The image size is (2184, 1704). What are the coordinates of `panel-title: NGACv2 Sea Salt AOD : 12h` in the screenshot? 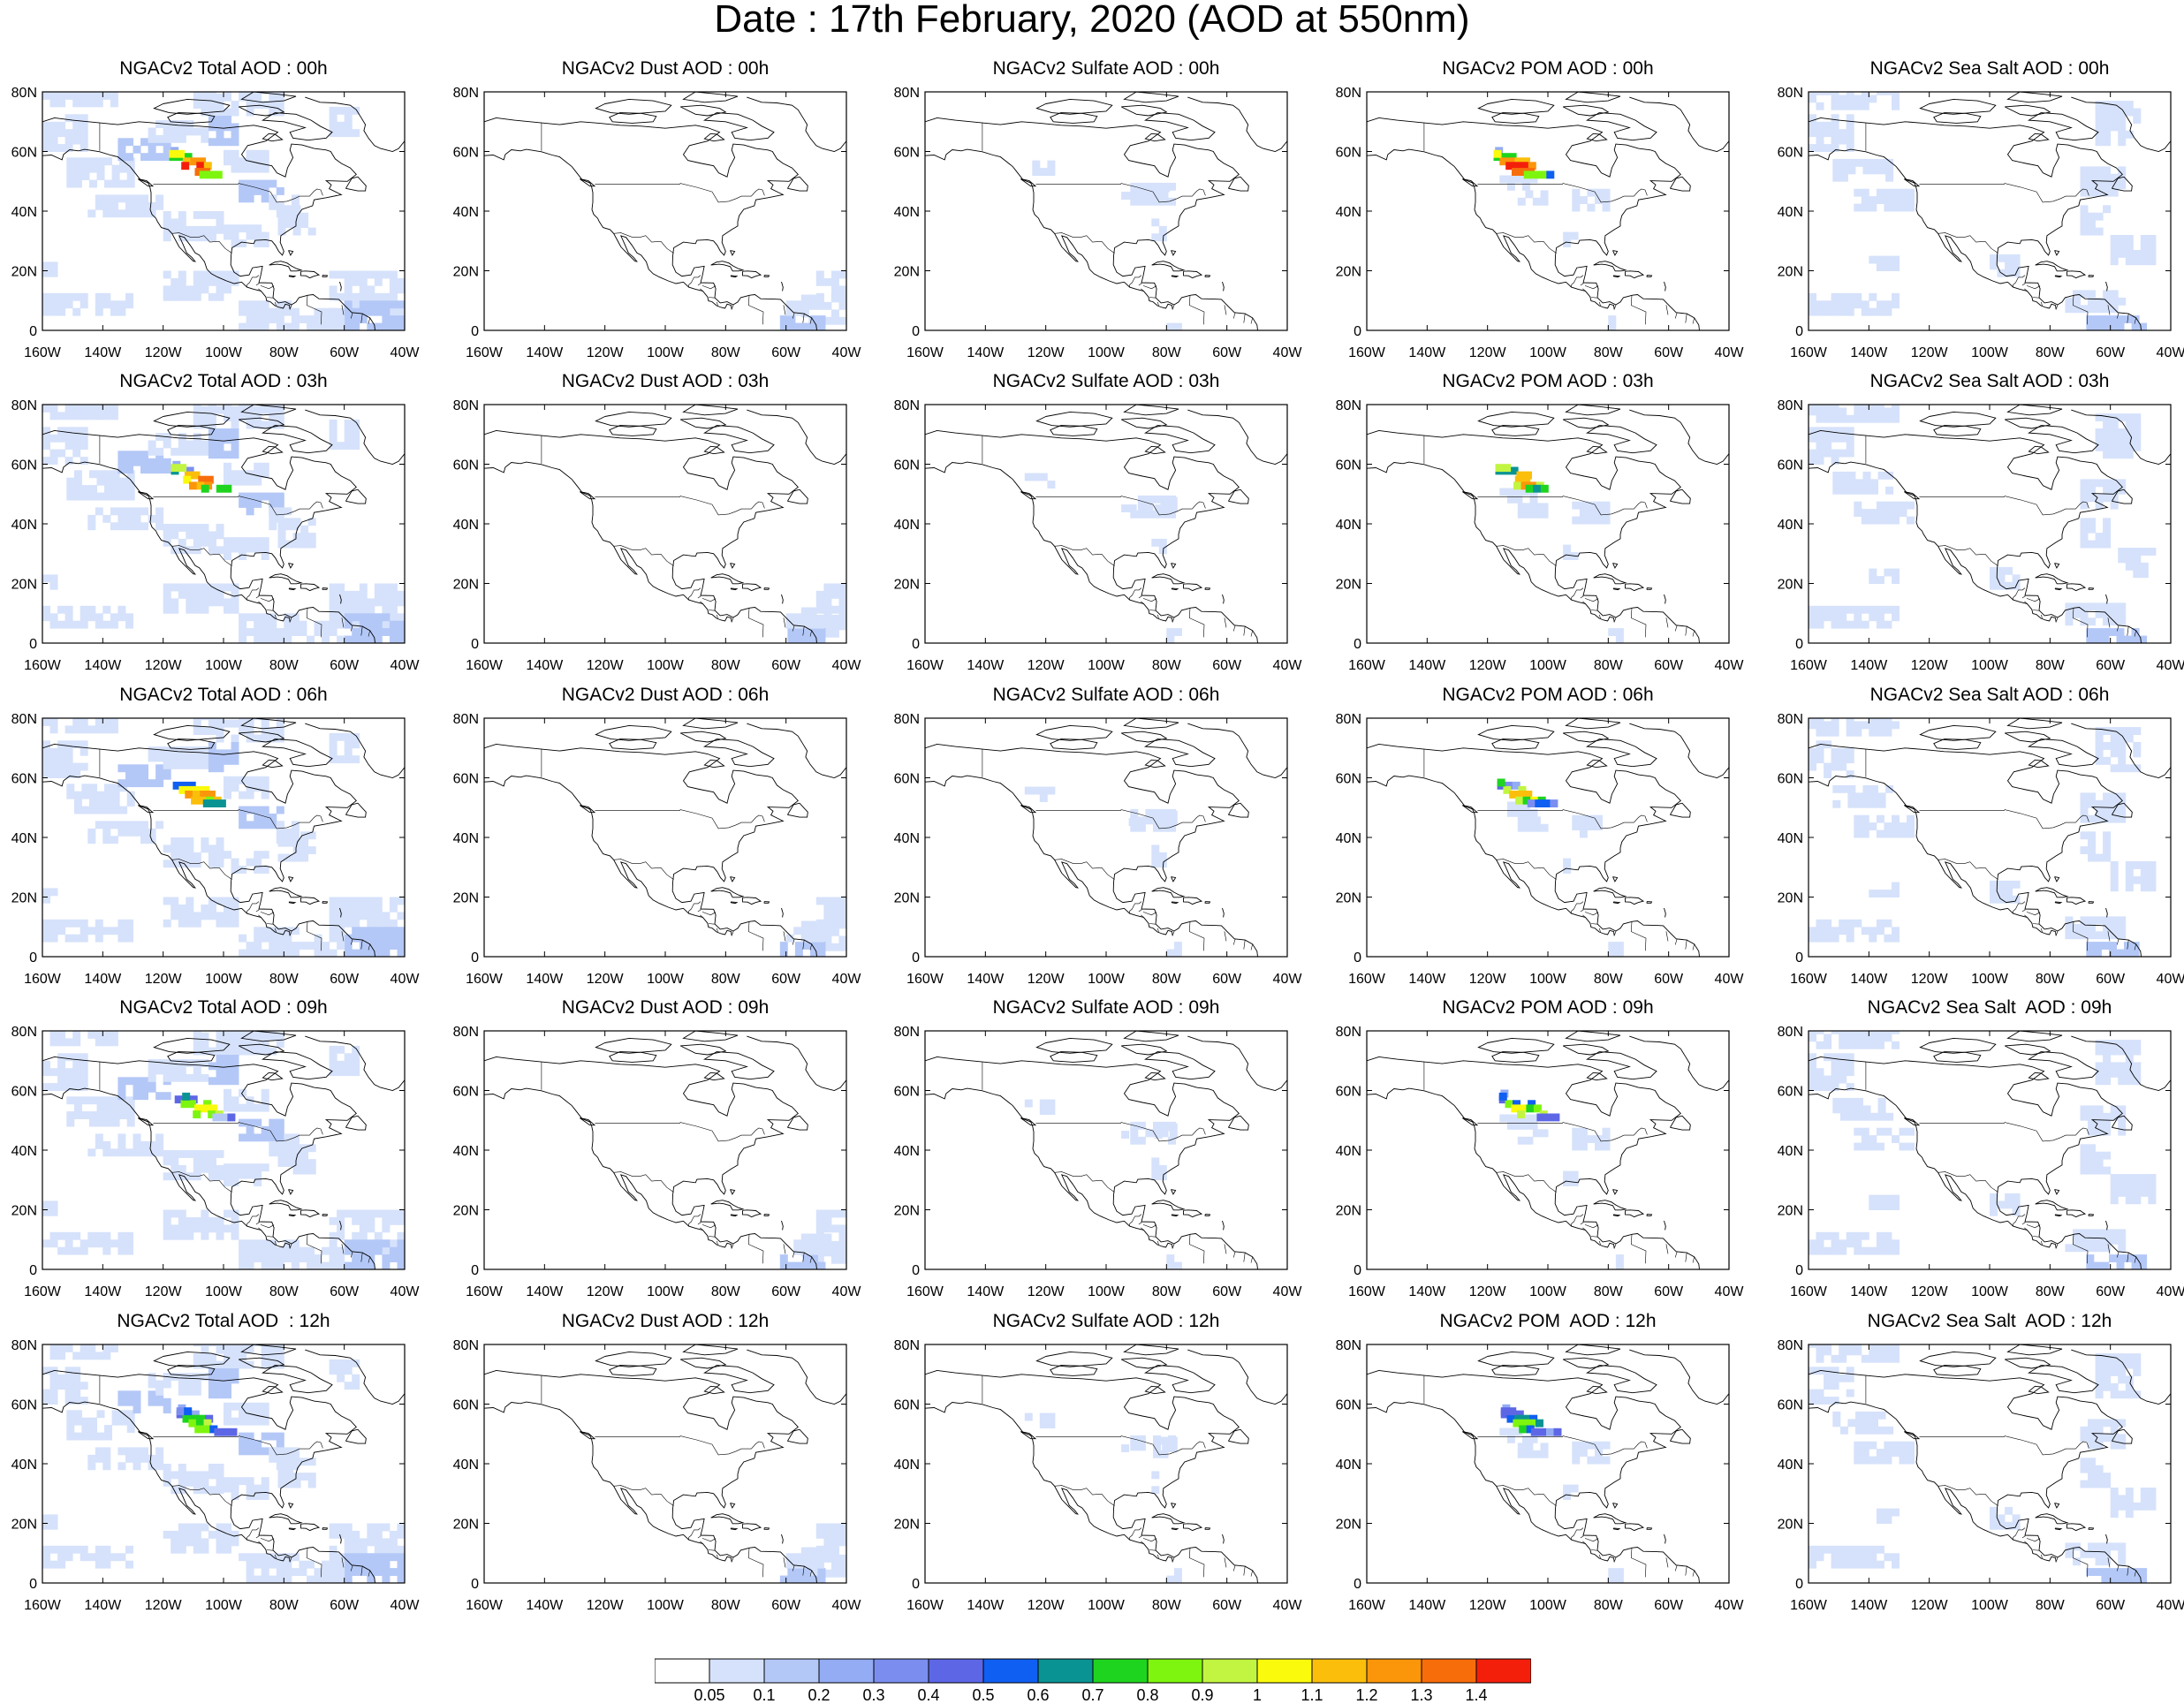 It's located at (1990, 1321).